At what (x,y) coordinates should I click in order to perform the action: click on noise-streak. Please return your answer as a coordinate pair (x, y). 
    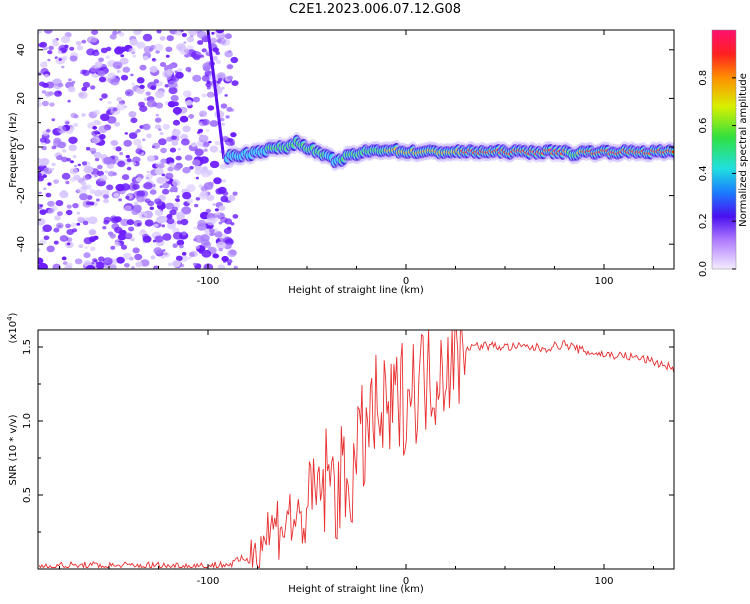
    Looking at the image, I should click on (216, 95).